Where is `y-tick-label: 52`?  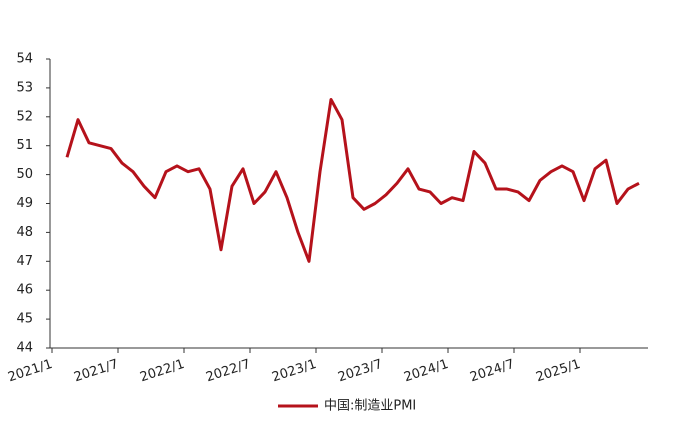 y-tick-label: 52 is located at coordinates (24, 116).